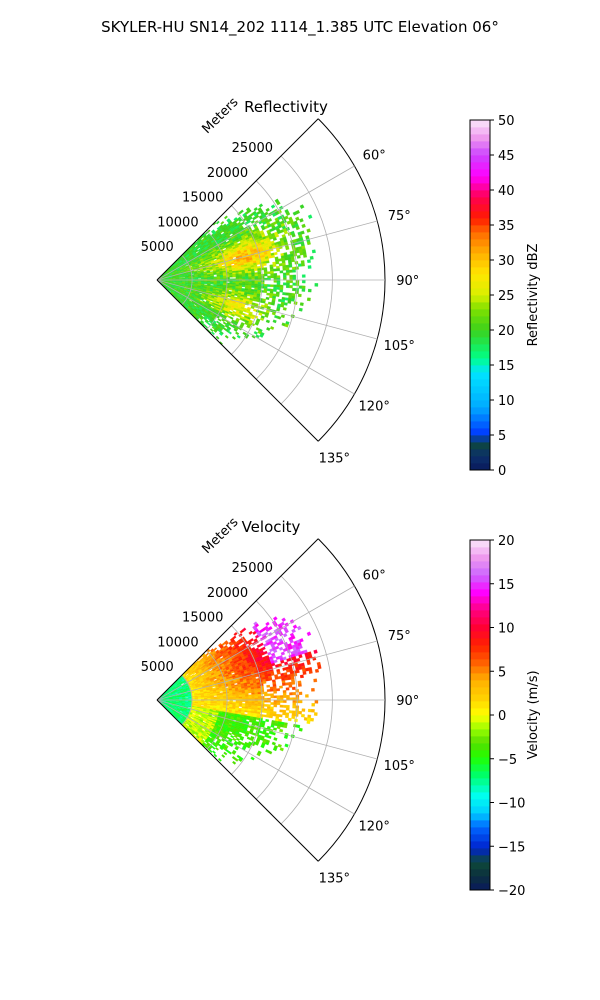 This screenshot has height=1000, width=600. I want to click on azimuth-tick-label: 105°, so click(399, 346).